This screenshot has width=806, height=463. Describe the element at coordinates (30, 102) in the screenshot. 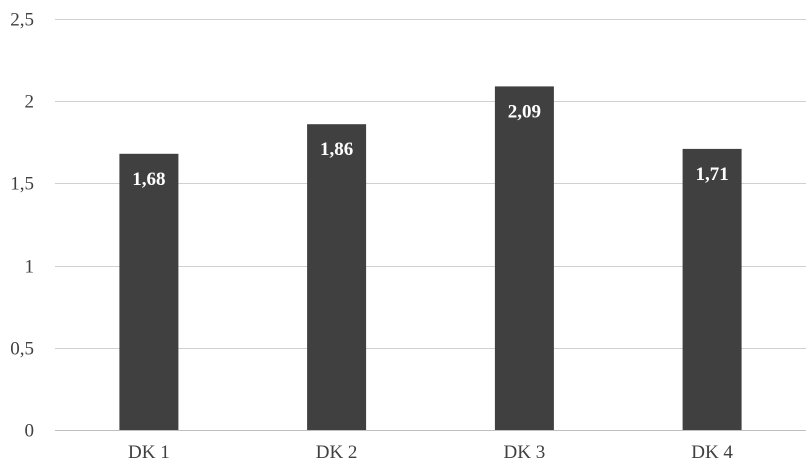

I see `y-tick-label: 2` at that location.